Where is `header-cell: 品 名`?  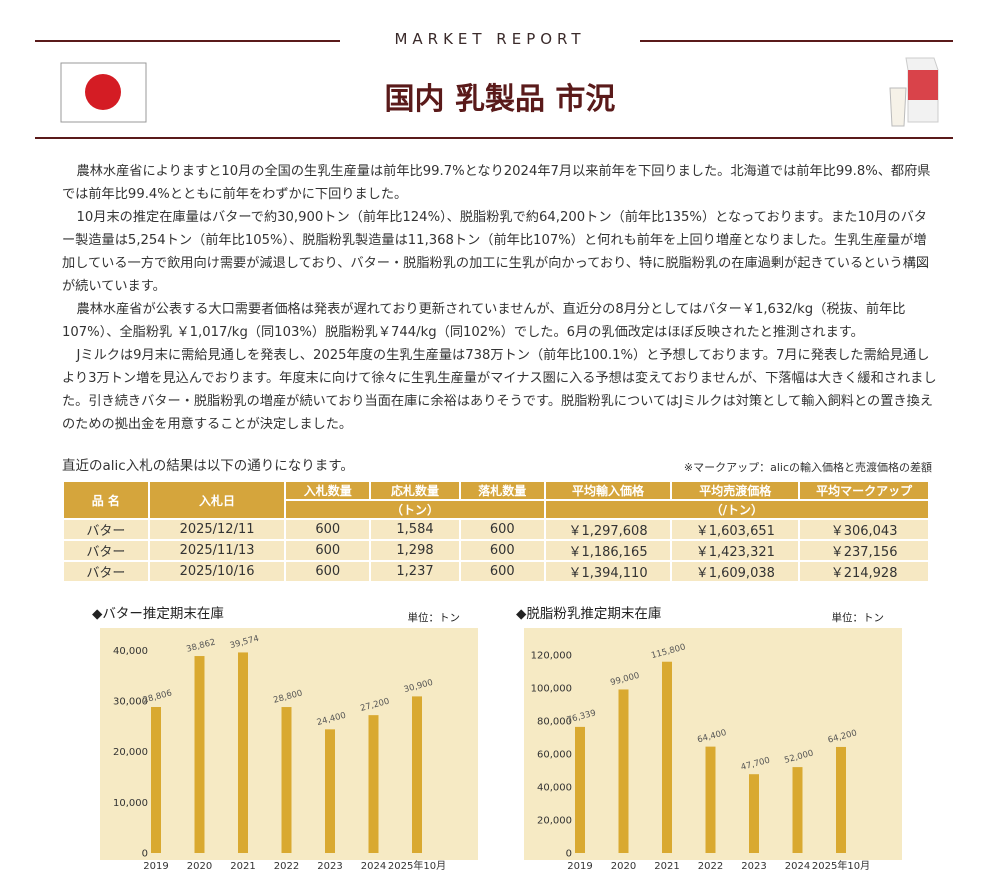 header-cell: 品 名 is located at coordinates (106, 500).